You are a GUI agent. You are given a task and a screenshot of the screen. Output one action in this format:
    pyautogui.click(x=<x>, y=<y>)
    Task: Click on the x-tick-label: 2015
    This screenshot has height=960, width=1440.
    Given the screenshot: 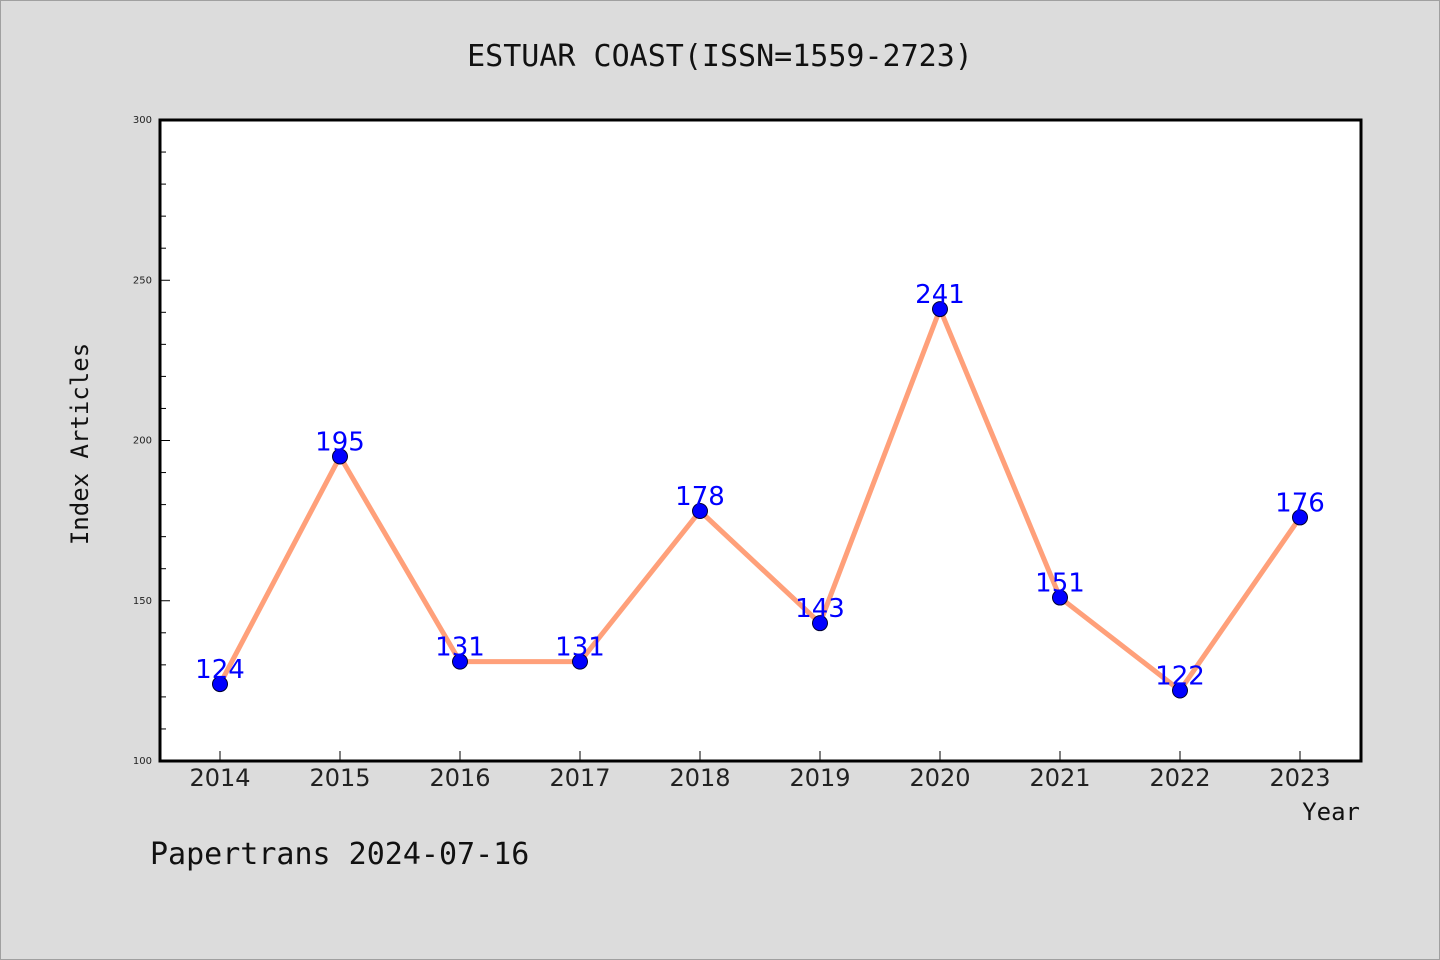 What is the action you would take?
    pyautogui.click(x=339, y=778)
    